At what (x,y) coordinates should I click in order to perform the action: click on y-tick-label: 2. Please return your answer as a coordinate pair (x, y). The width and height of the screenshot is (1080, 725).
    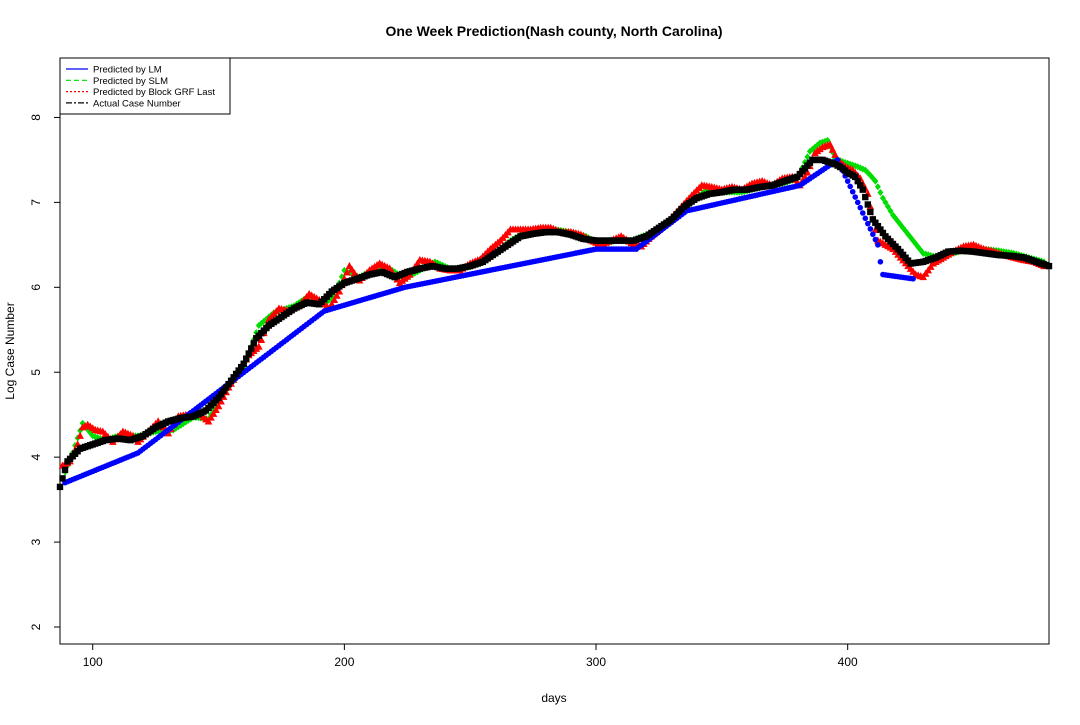
    Looking at the image, I should click on (36, 626).